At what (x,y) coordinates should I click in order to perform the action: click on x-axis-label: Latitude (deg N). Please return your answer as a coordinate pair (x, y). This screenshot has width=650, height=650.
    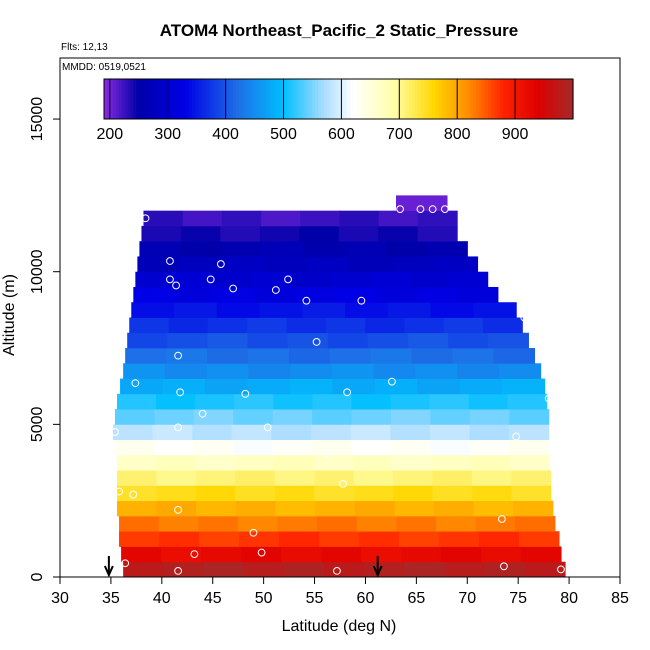
    Looking at the image, I should click on (339, 626).